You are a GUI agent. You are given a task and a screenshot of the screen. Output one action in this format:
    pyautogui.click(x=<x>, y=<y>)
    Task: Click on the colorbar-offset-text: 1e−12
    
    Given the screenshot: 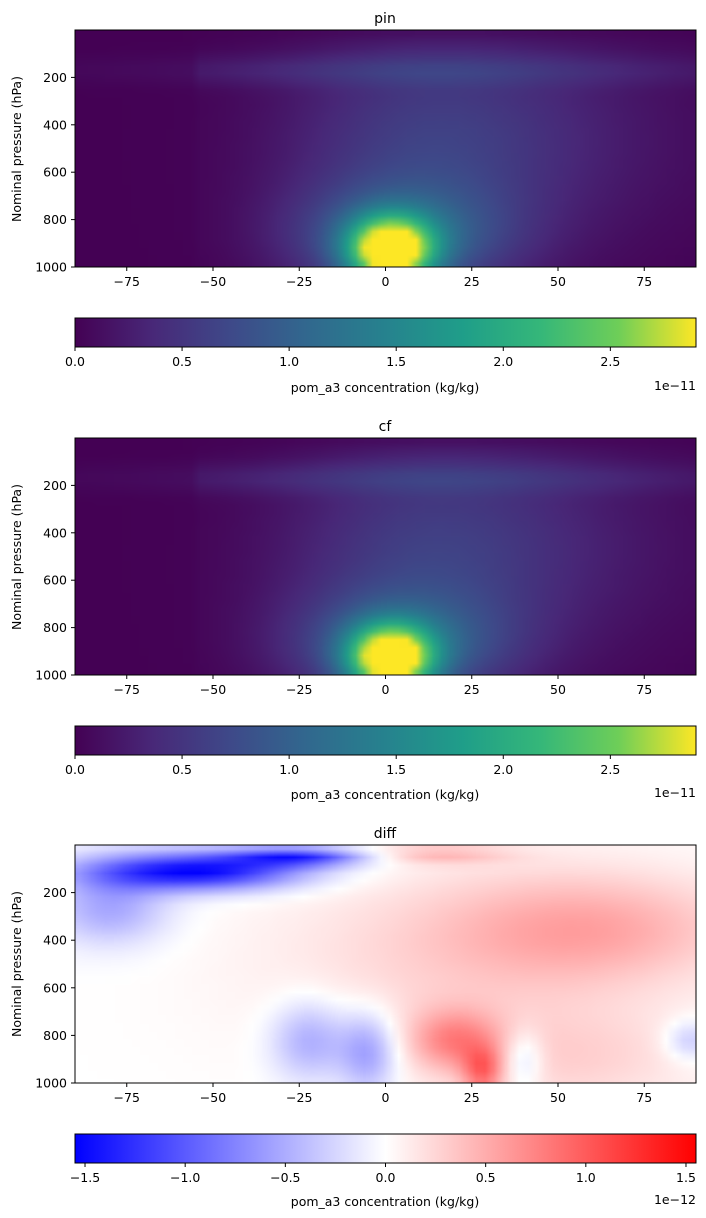 What is the action you would take?
    pyautogui.click(x=675, y=1199)
    